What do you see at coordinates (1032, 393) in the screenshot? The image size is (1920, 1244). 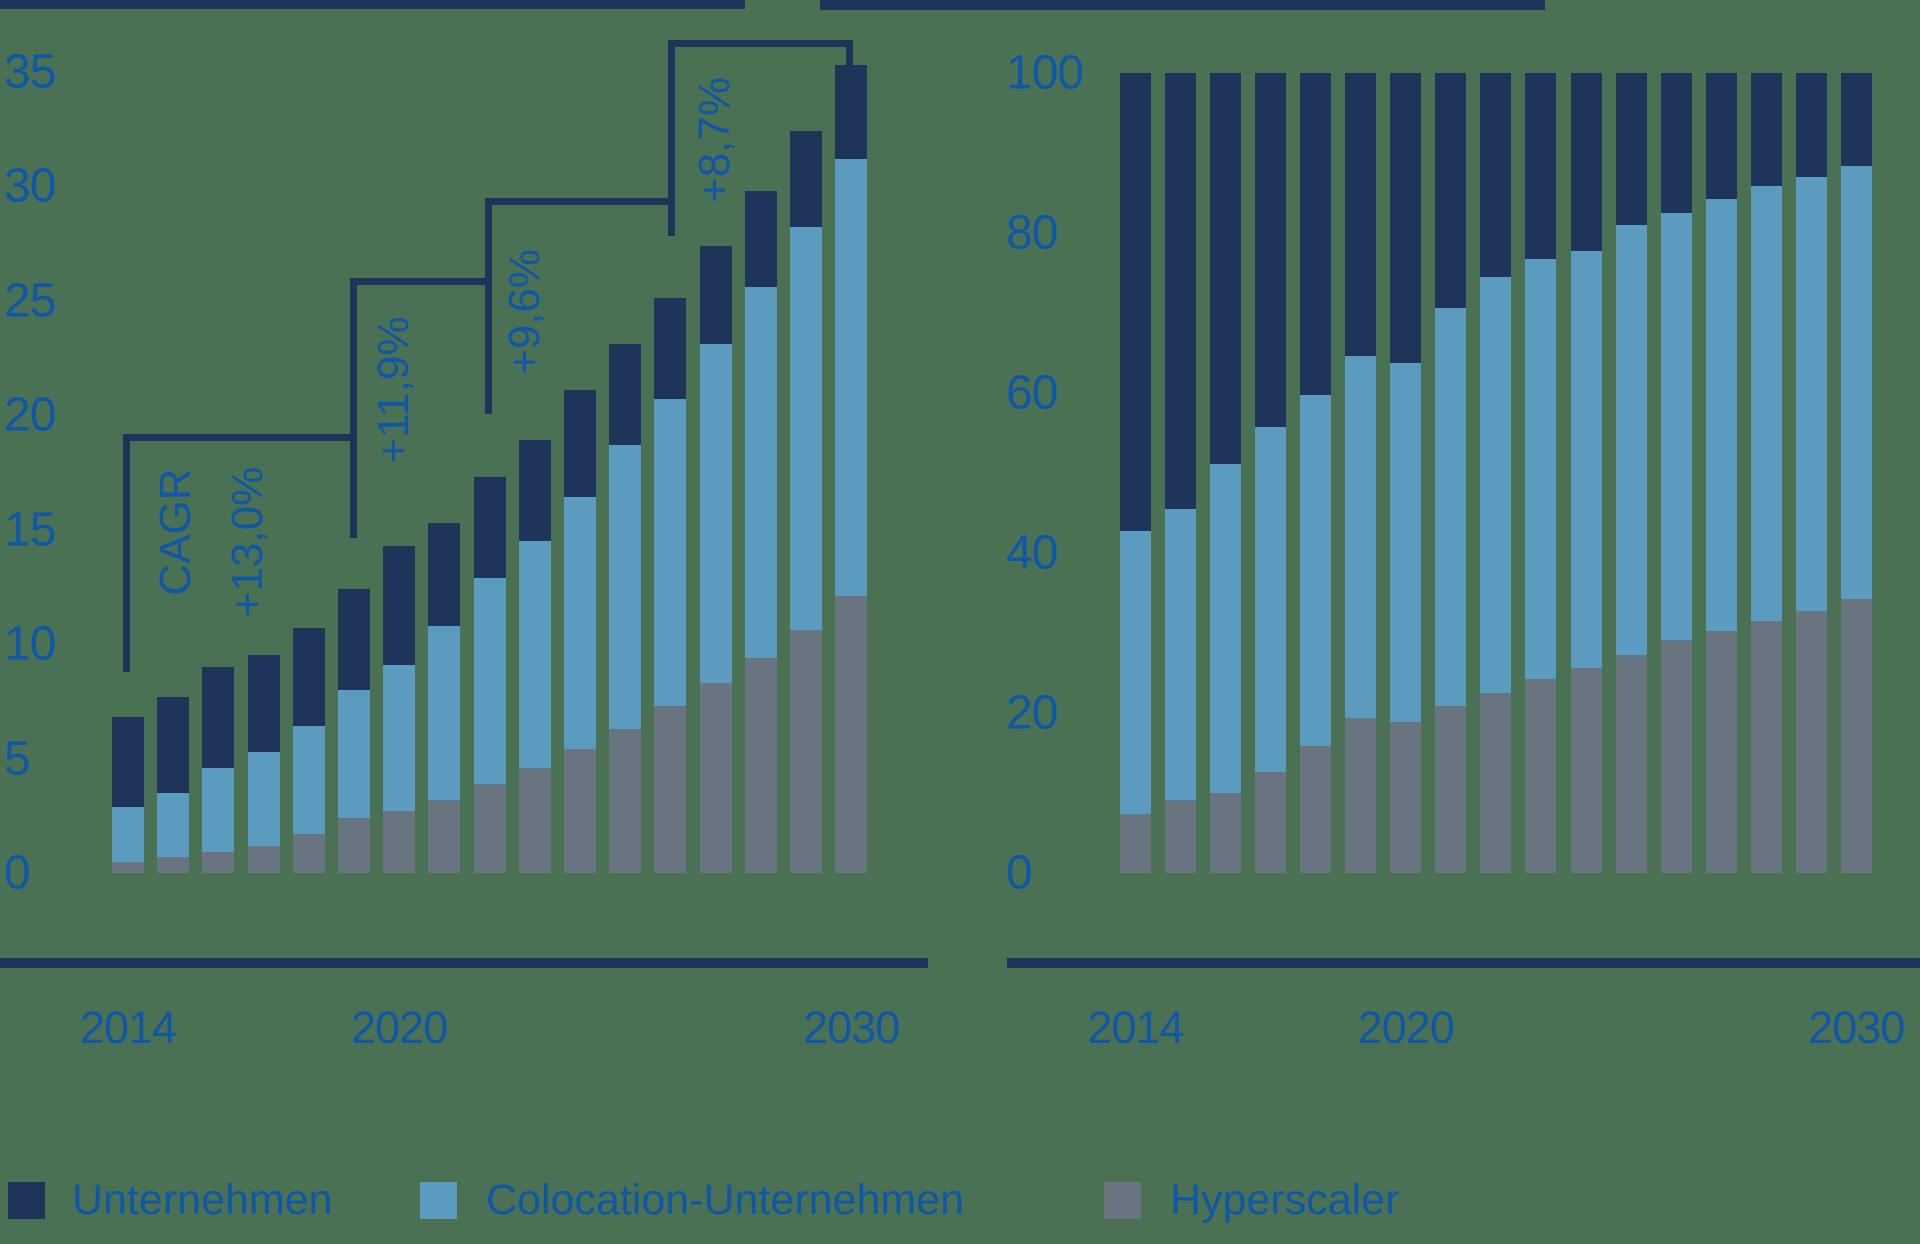 I see `right-y-tick-label: 60` at bounding box center [1032, 393].